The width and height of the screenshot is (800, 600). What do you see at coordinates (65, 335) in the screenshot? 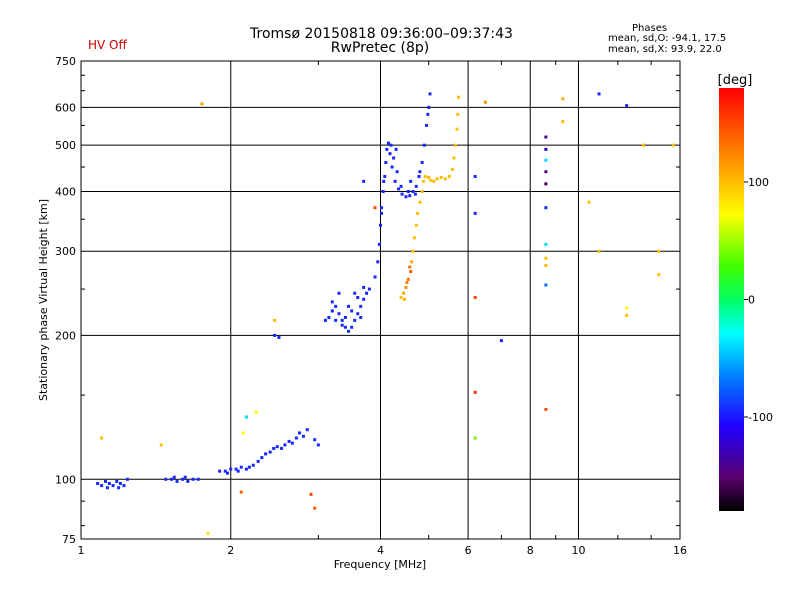
I see `y-tick-label: 200` at bounding box center [65, 335].